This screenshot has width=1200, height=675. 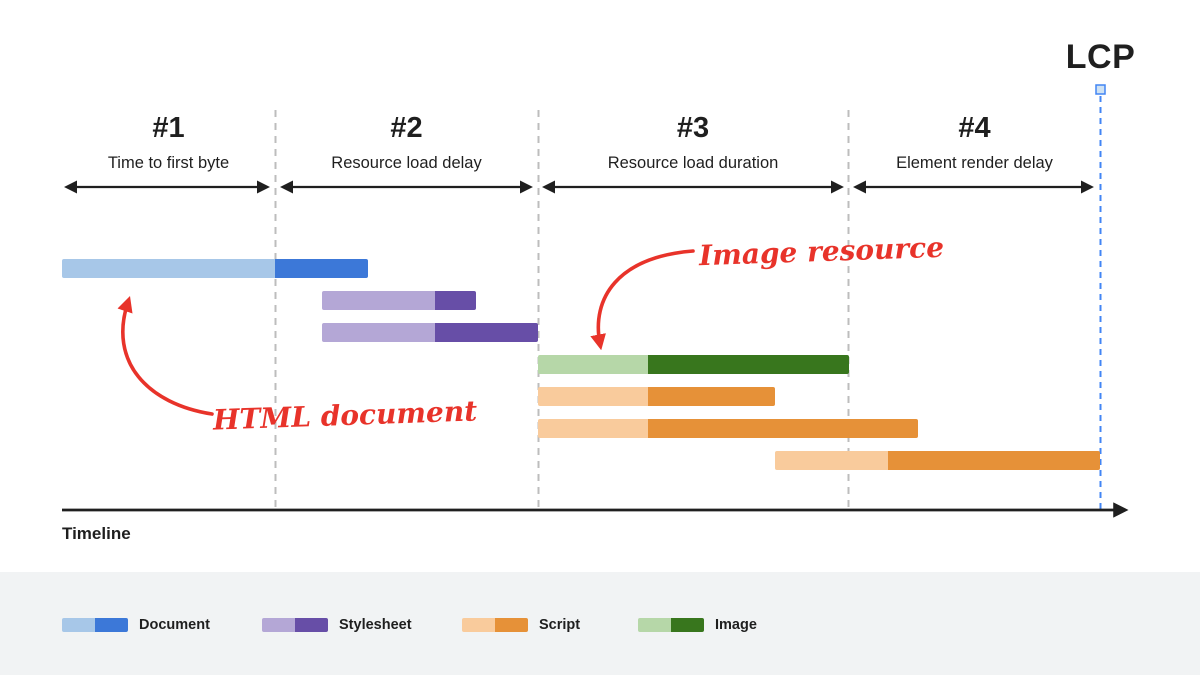 What do you see at coordinates (95, 625) in the screenshot?
I see `document-swatch-icon` at bounding box center [95, 625].